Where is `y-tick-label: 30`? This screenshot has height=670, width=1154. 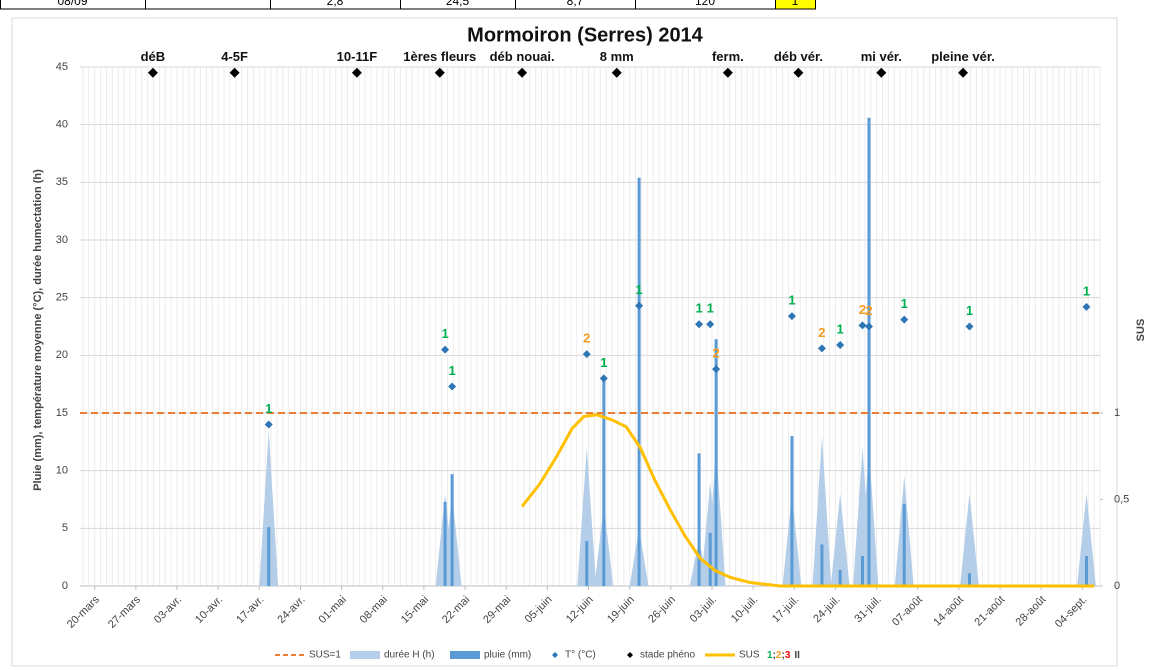
y-tick-label: 30 is located at coordinates (62, 240).